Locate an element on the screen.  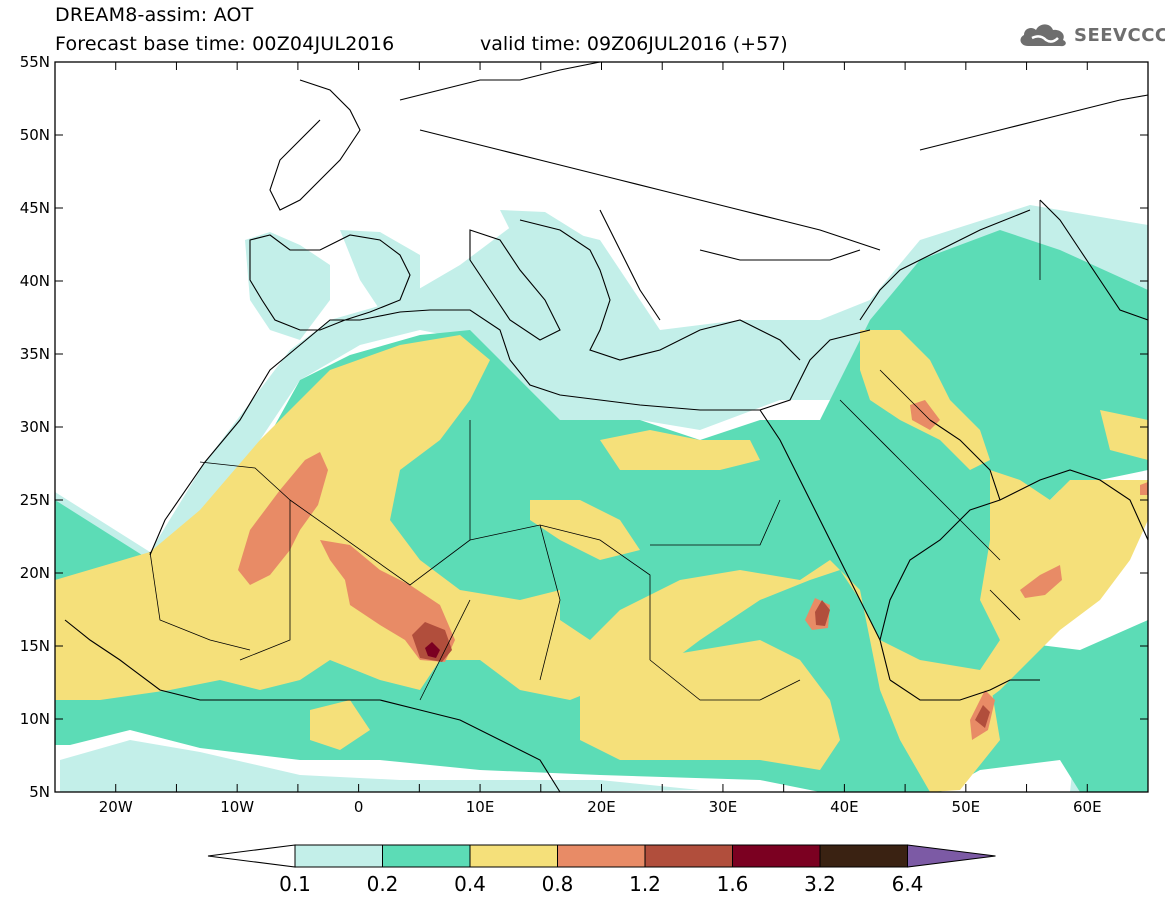
lat-label: 50N is located at coordinates (35, 135).